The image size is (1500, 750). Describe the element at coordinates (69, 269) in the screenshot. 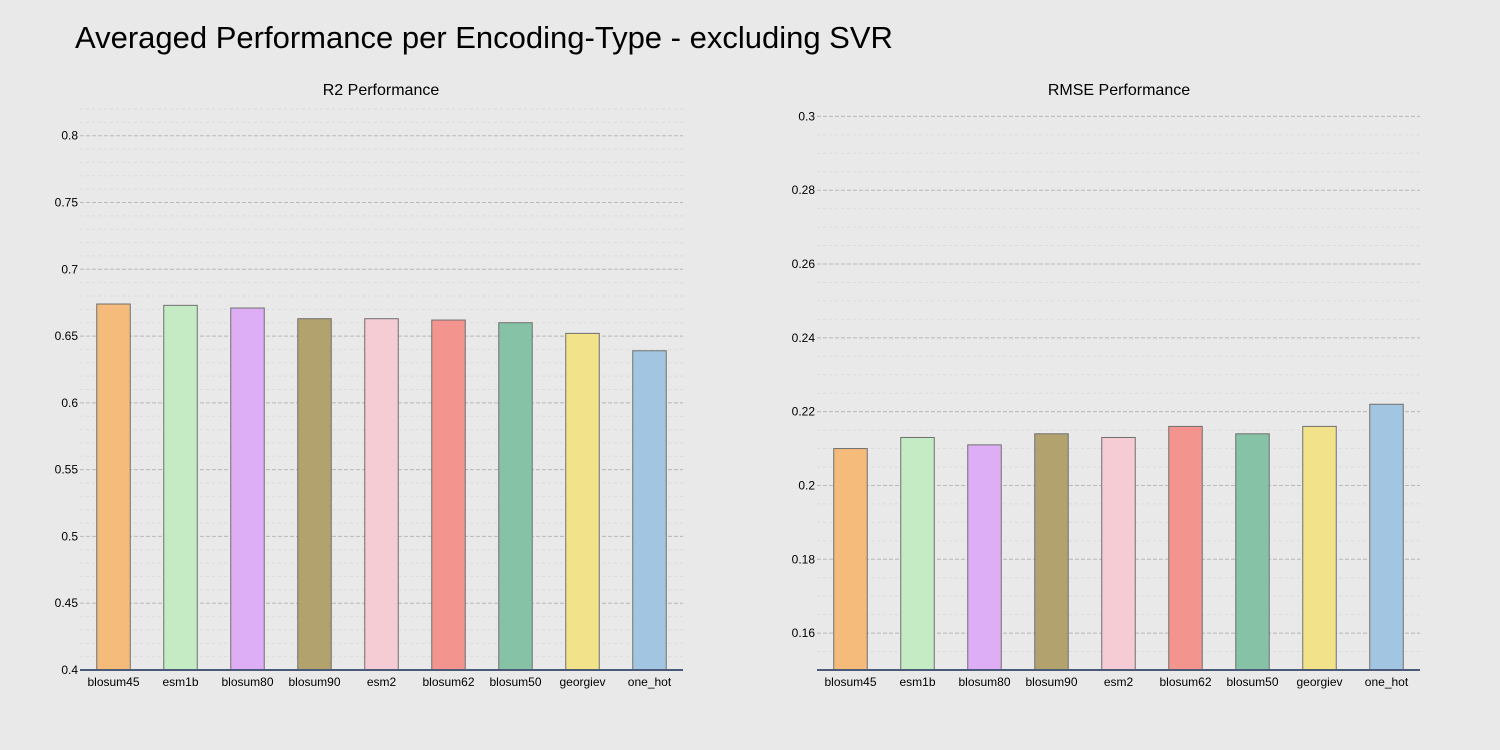

I see `y-tick-label: 0.7` at that location.